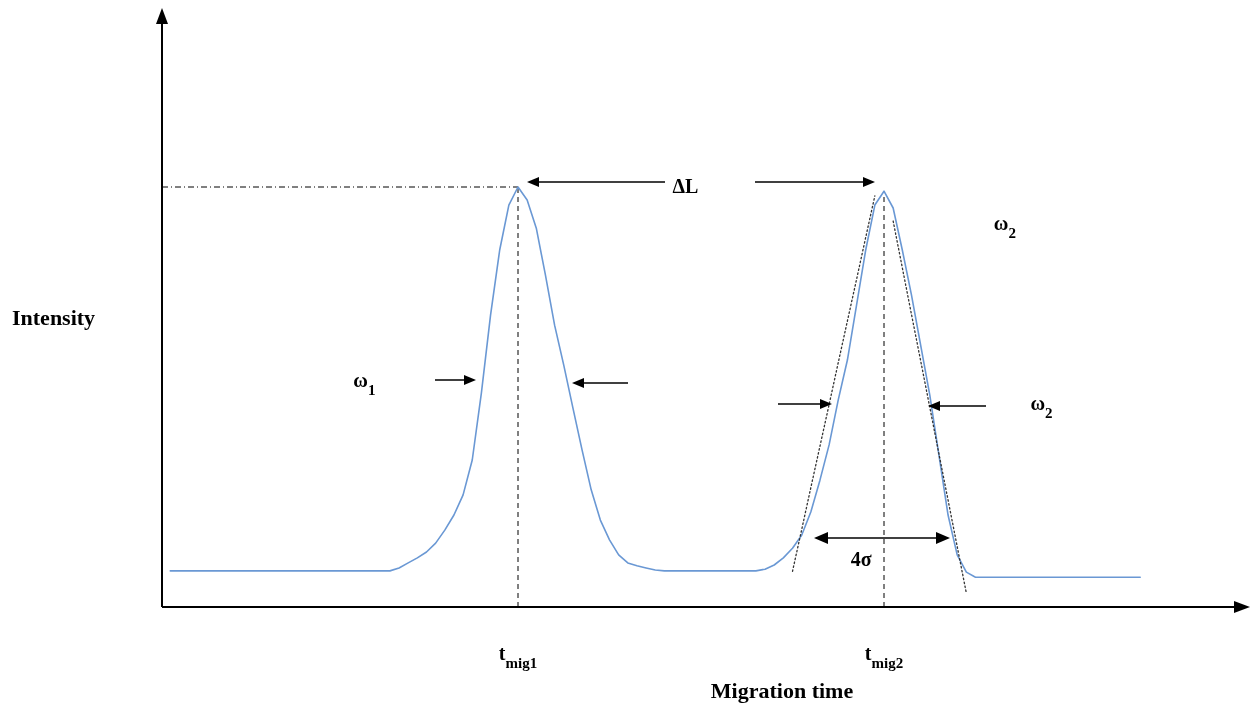 The width and height of the screenshot is (1251, 708). I want to click on x-tick-label: t$_{mig2}$, so click(884, 656).